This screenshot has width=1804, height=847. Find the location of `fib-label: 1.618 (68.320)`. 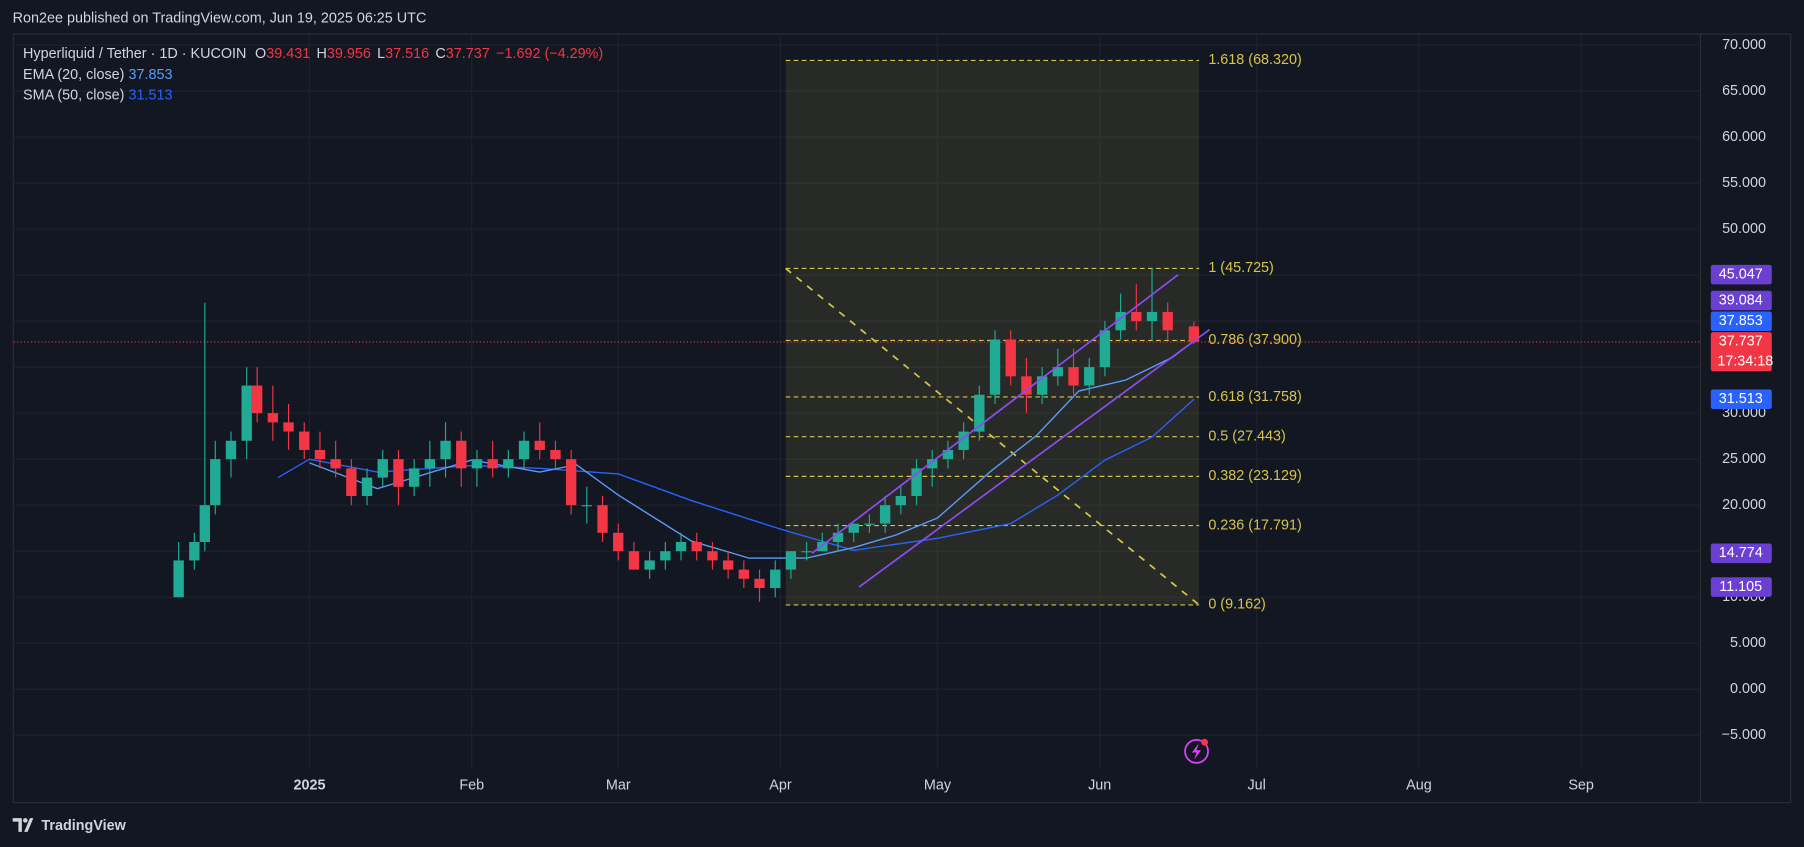

fib-label: 1.618 (68.320) is located at coordinates (1255, 60).